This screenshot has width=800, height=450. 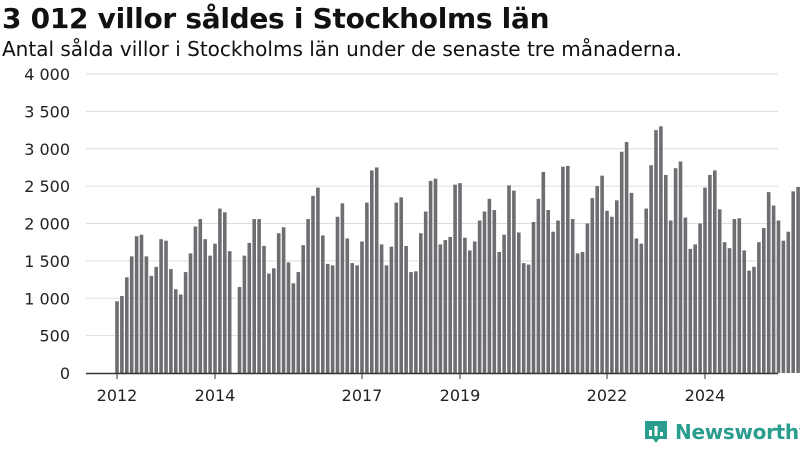 I want to click on y-tick-label: 1 000, so click(x=47, y=298).